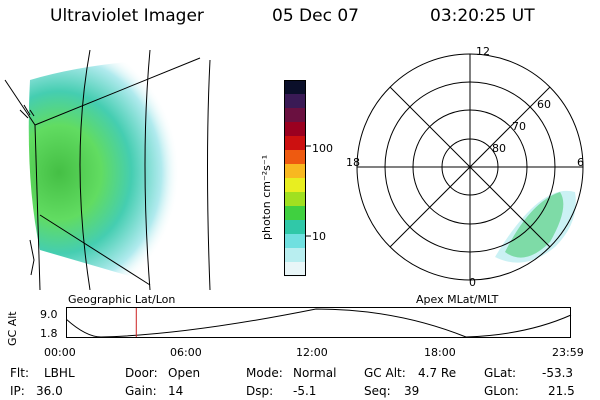  What do you see at coordinates (17, 391) in the screenshot?
I see `ip-label: IP:` at bounding box center [17, 391].